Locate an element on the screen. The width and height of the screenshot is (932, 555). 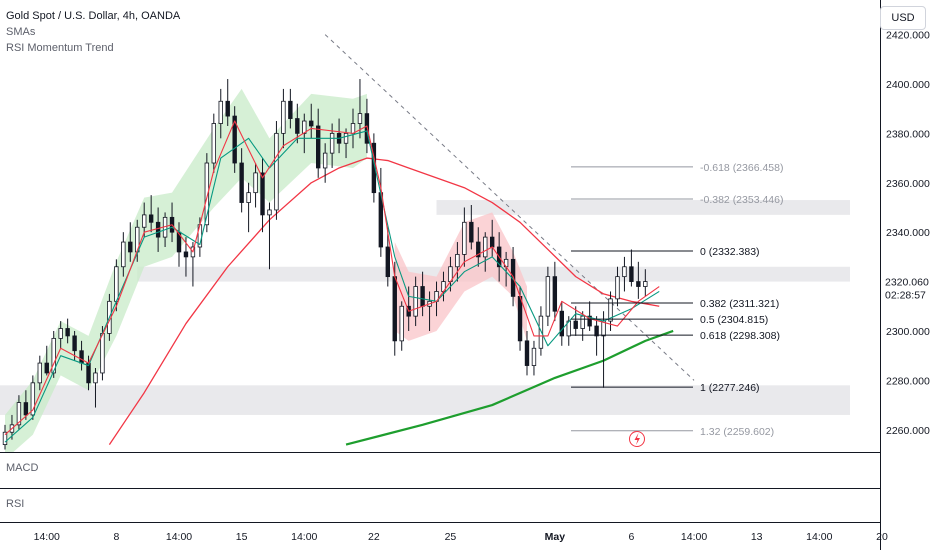
symbol-title: Gold Spot / U.S. Dollar, 4h, OANDA is located at coordinates (93, 16).